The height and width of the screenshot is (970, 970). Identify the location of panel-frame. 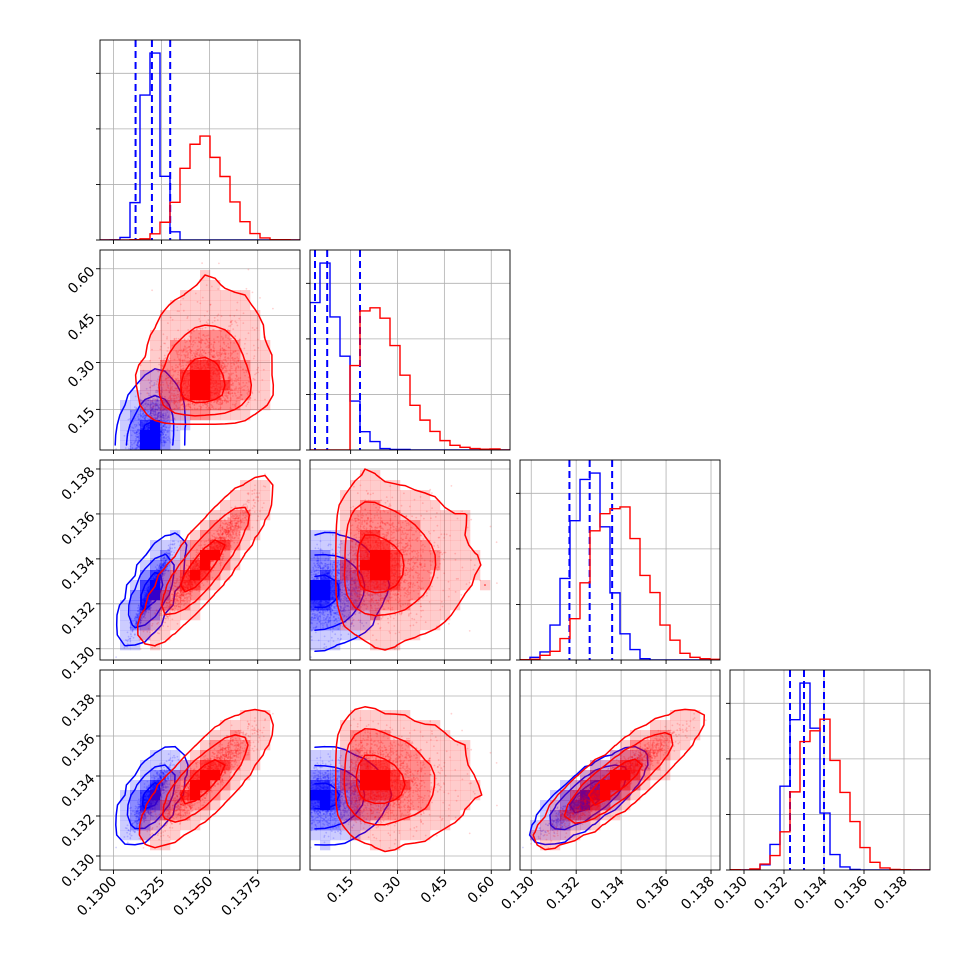
(200, 140).